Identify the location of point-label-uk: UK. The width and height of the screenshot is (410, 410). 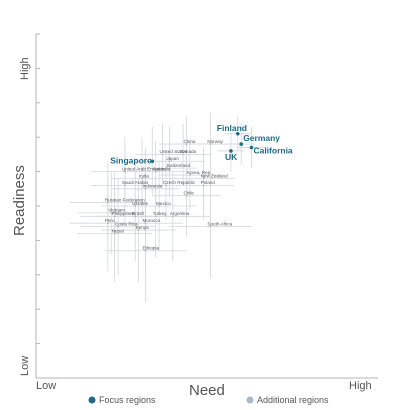
(231, 157).